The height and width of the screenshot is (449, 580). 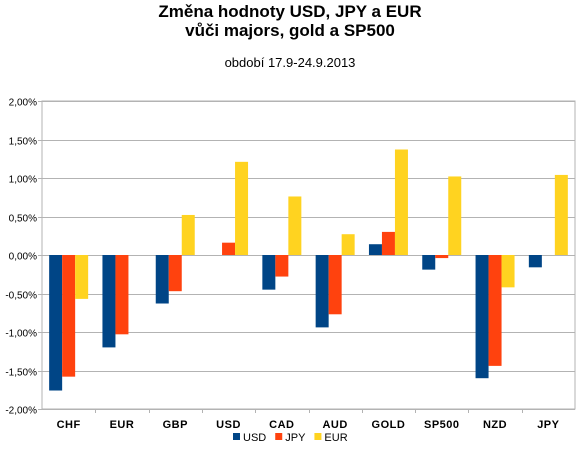 I want to click on bar-usd-gbp, so click(x=162, y=279).